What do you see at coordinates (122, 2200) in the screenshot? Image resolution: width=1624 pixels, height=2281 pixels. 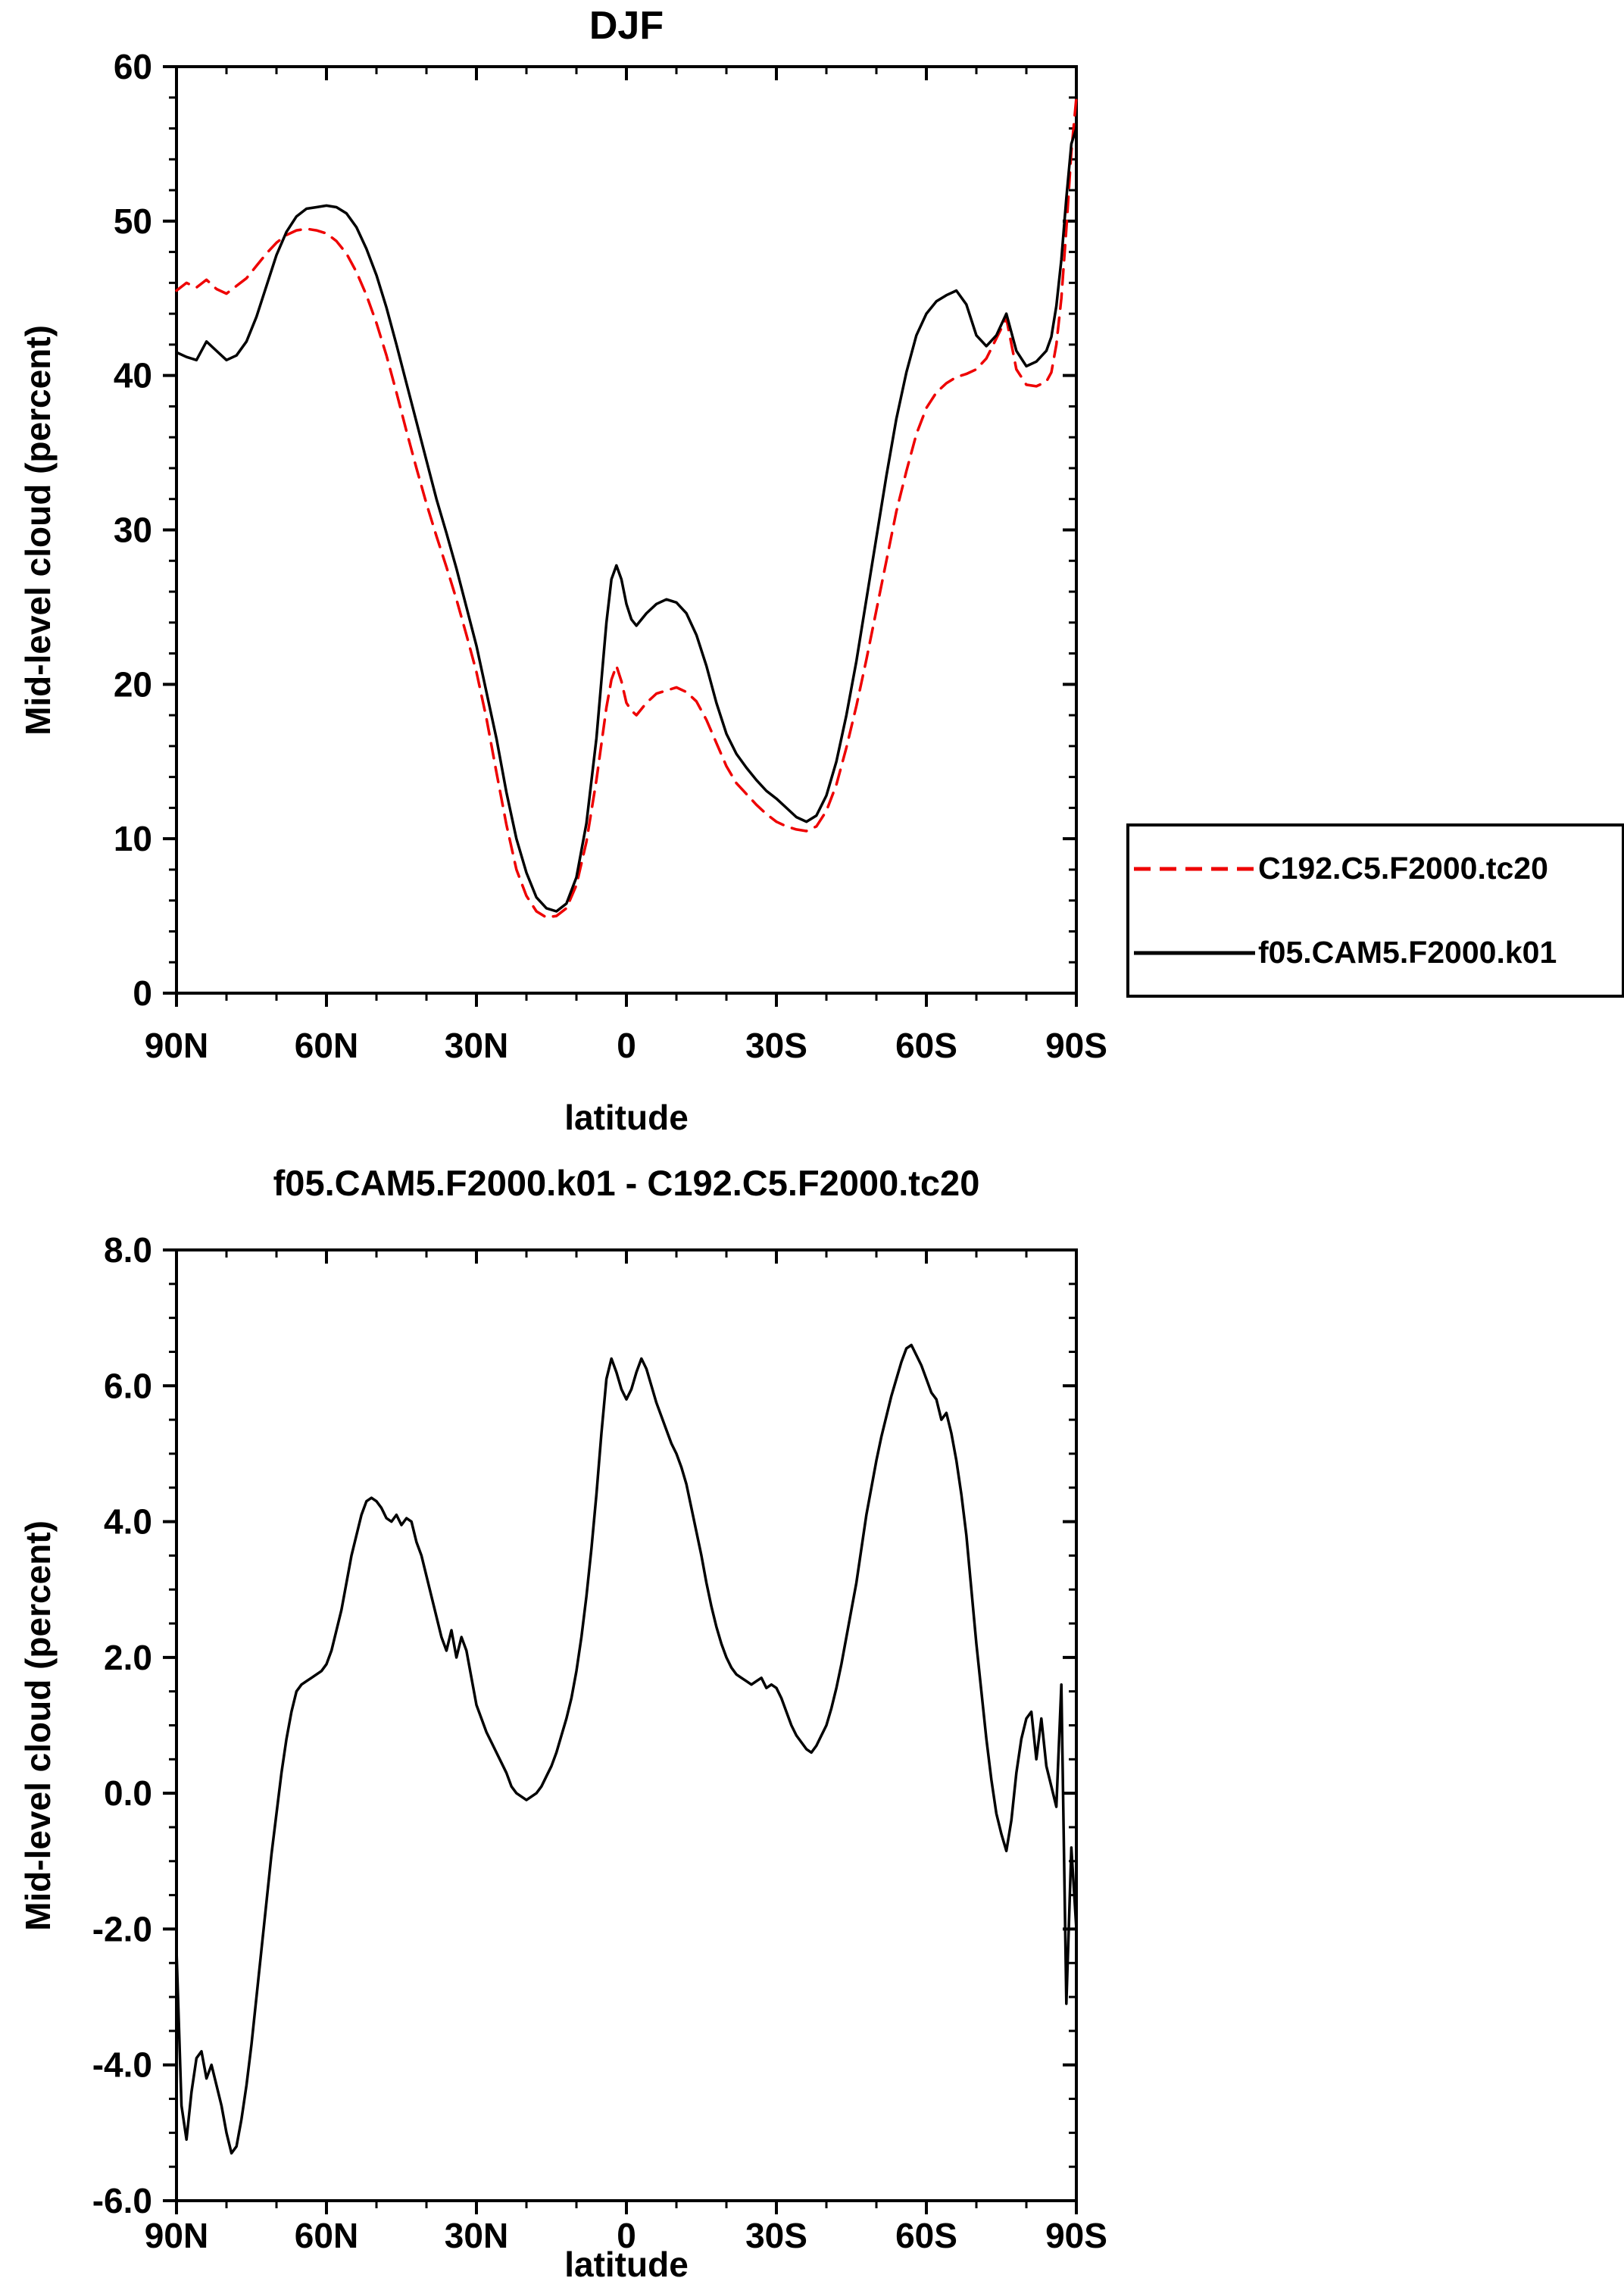 I see `svg-text: -6.0` at bounding box center [122, 2200].